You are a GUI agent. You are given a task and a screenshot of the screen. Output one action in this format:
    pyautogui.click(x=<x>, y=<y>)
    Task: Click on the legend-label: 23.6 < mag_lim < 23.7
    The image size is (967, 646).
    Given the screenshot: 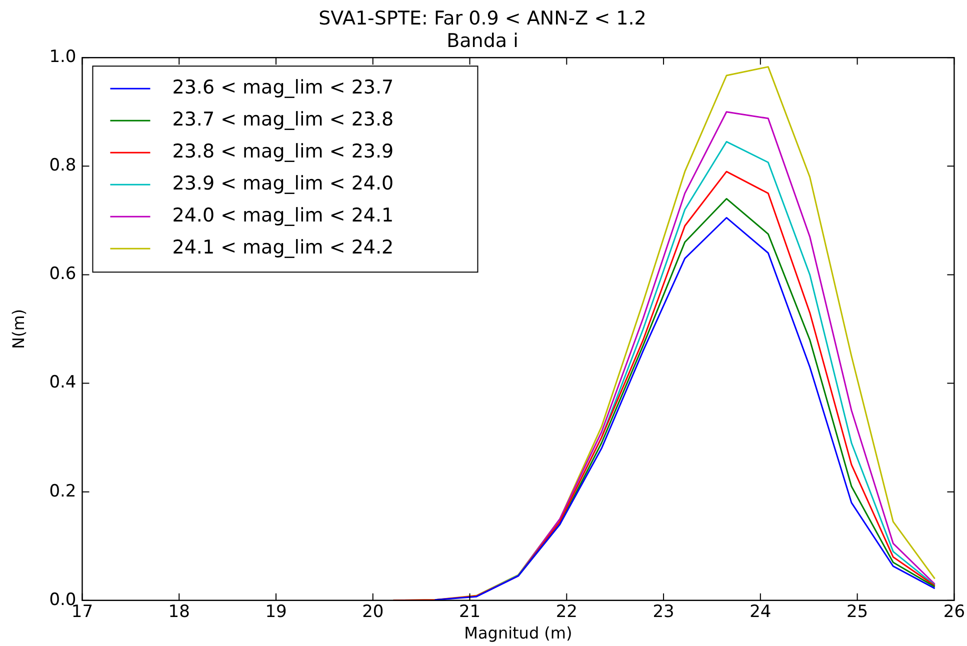 What is the action you would take?
    pyautogui.click(x=283, y=87)
    